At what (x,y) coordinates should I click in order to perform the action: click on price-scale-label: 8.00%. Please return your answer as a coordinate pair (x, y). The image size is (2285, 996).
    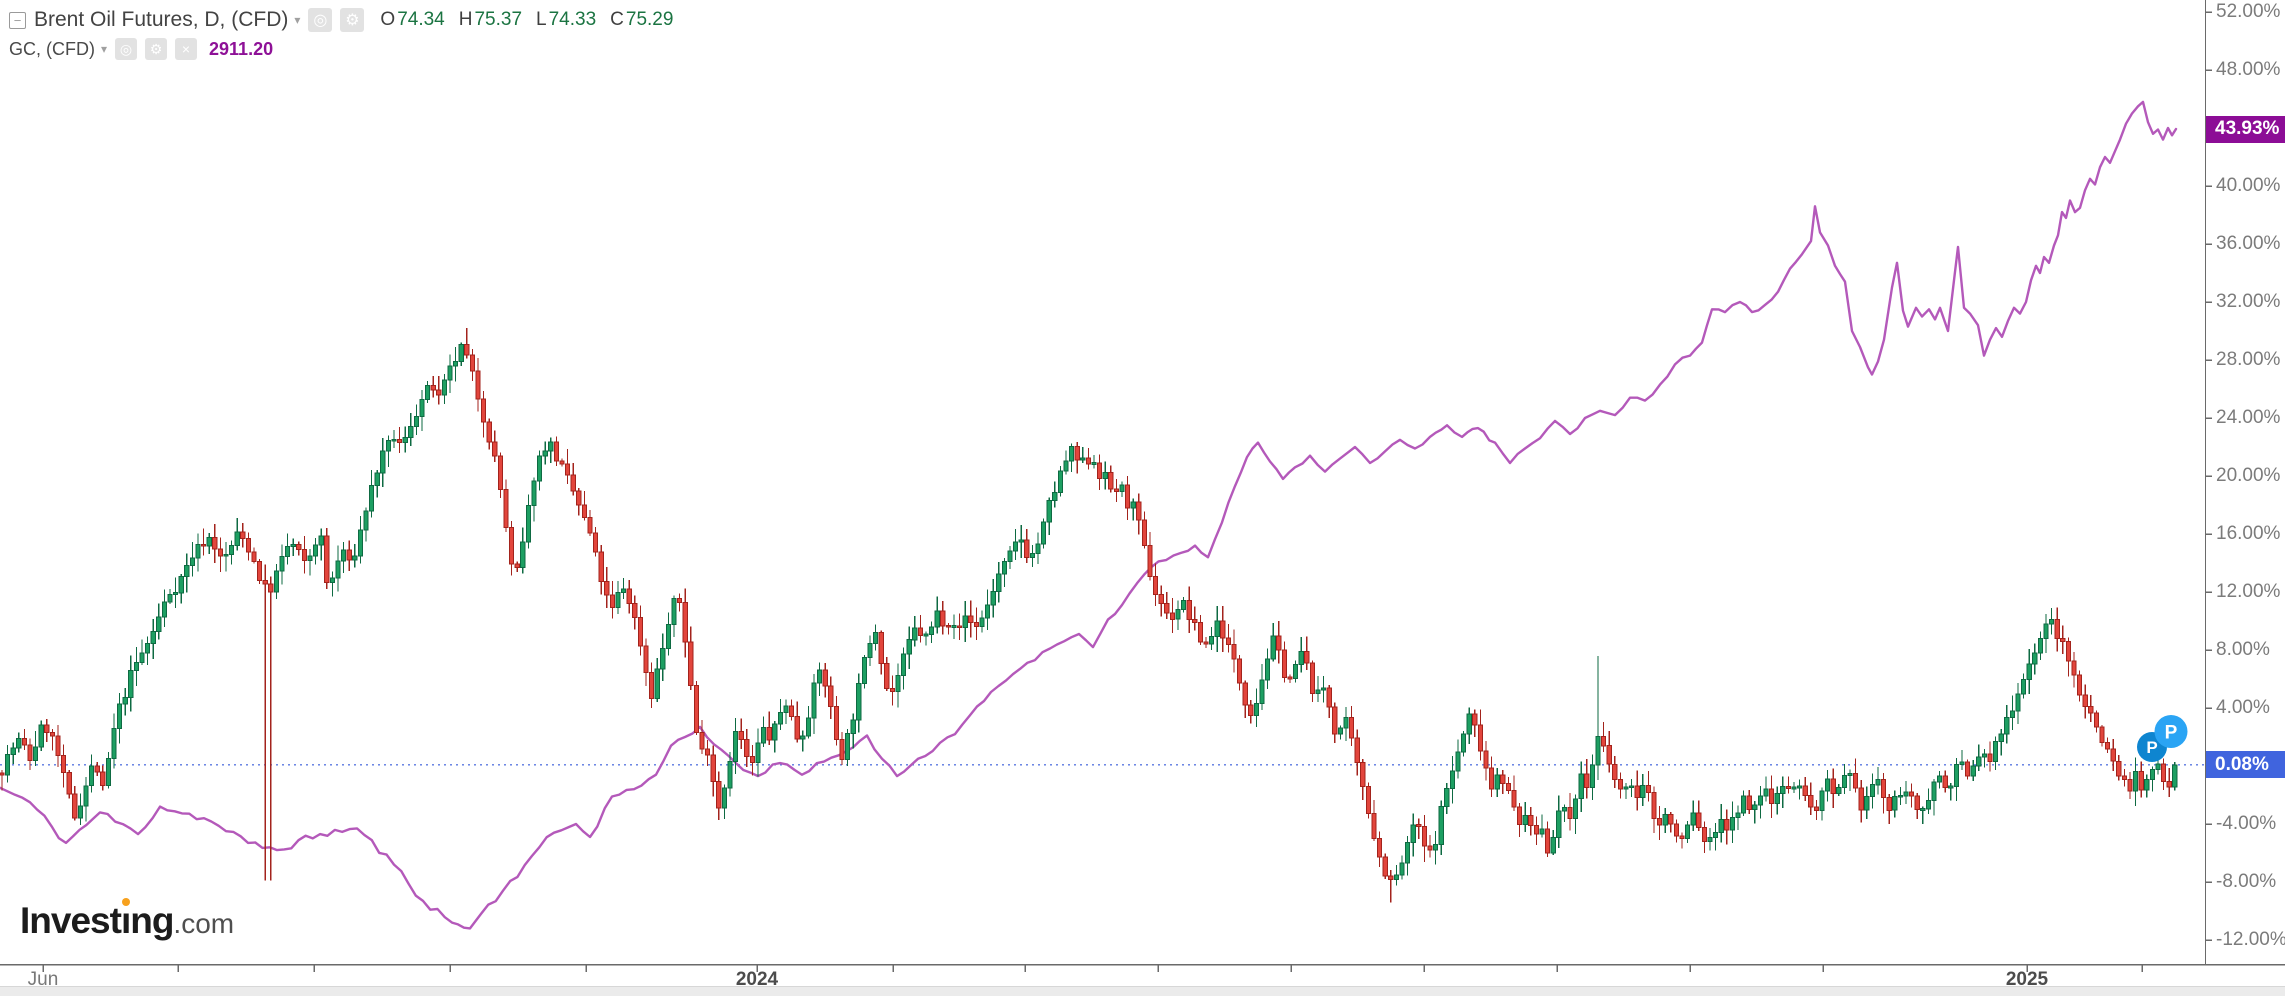
    Looking at the image, I should click on (2243, 649).